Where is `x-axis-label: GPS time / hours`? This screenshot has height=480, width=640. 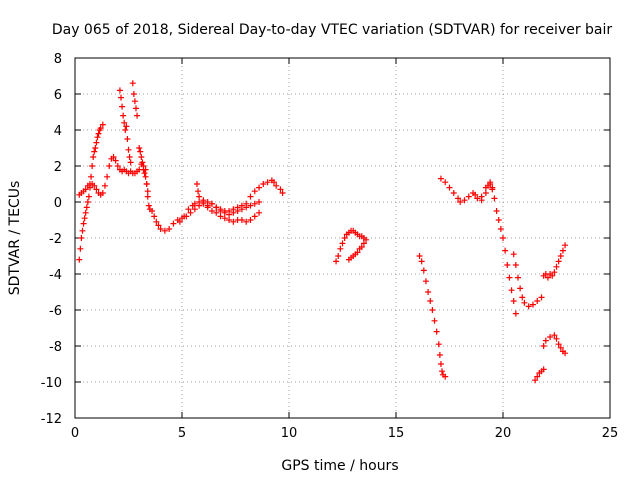
x-axis-label: GPS time / hours is located at coordinates (339, 466).